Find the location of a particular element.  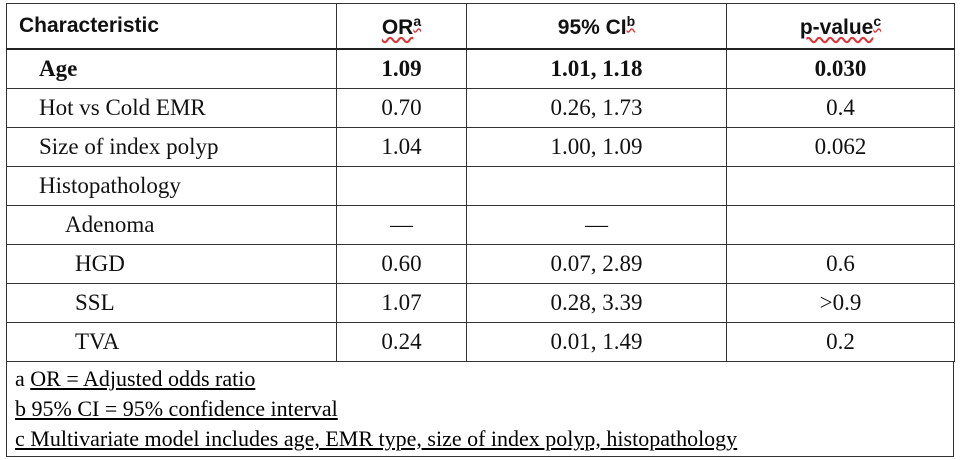

cell-or: 1.07 is located at coordinates (401, 303).